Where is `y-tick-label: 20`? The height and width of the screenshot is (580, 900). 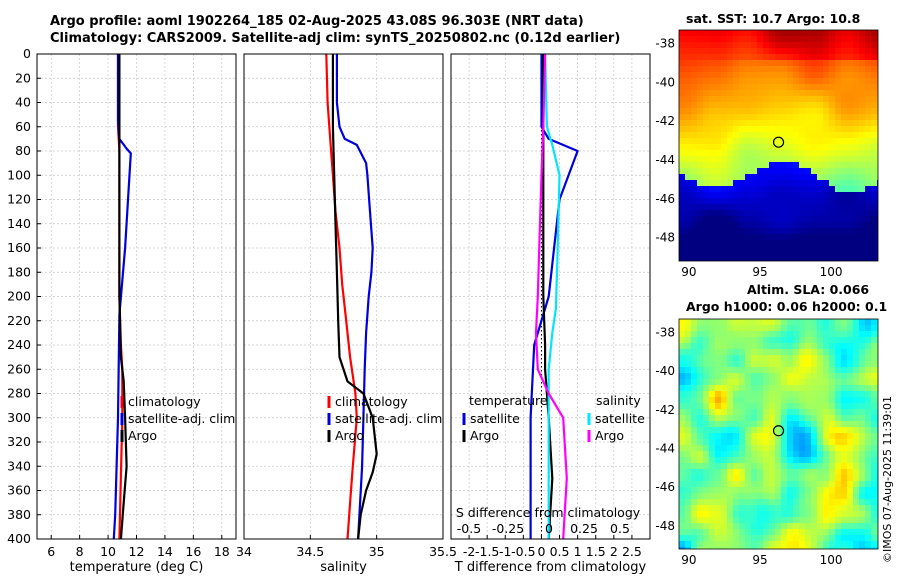
y-tick-label: 20 is located at coordinates (23, 77).